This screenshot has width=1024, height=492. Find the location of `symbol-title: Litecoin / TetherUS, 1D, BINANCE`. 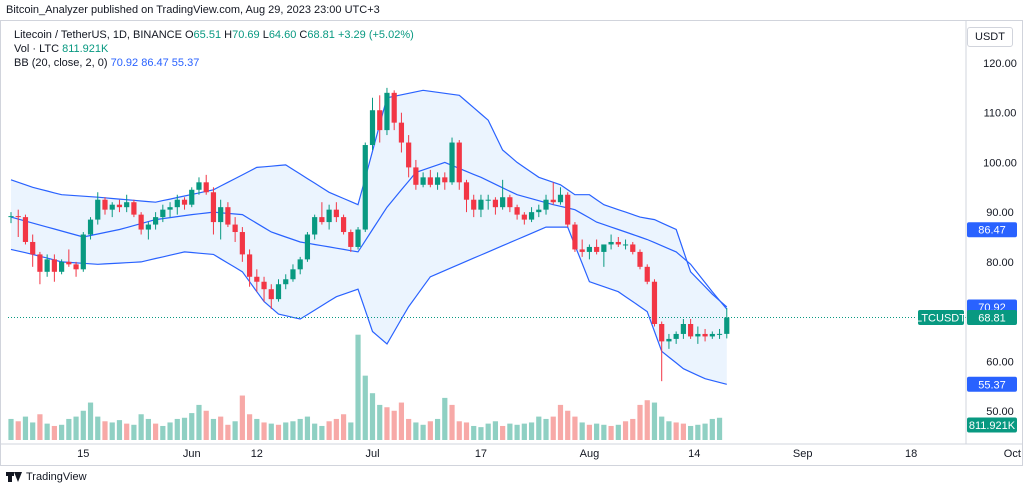

symbol-title: Litecoin / TetherUS, 1D, BINANCE is located at coordinates (98, 35).